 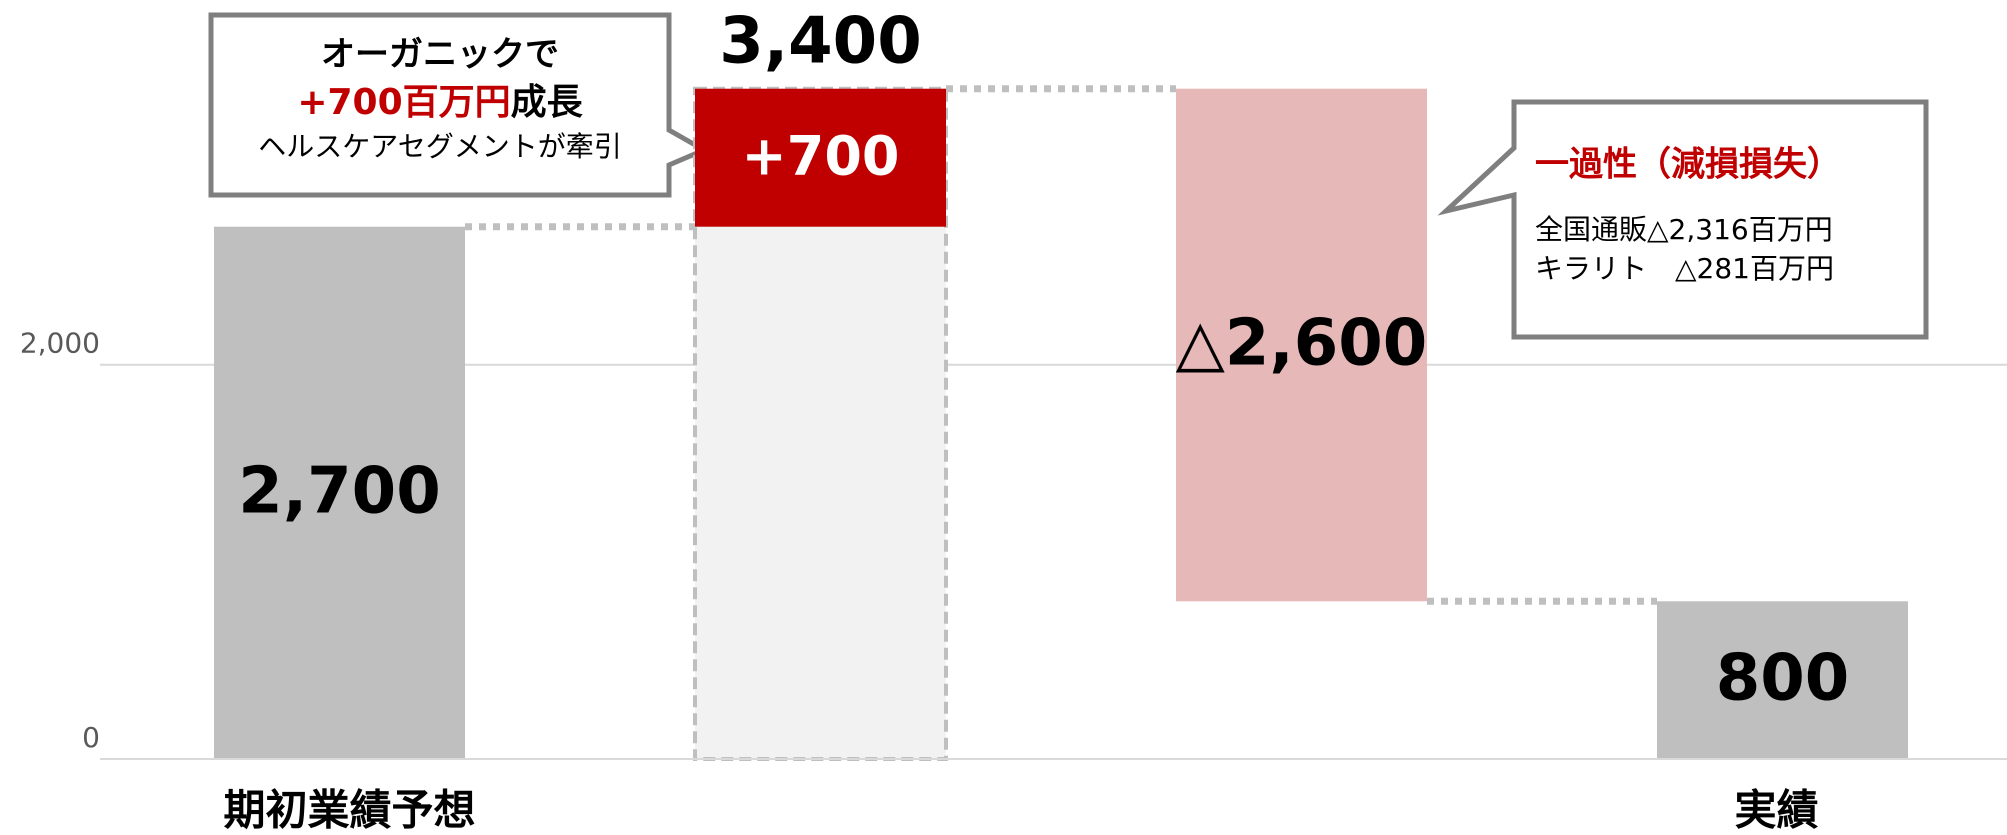 I want to click on x-tick-label: 期初業績予想, so click(x=349, y=810).